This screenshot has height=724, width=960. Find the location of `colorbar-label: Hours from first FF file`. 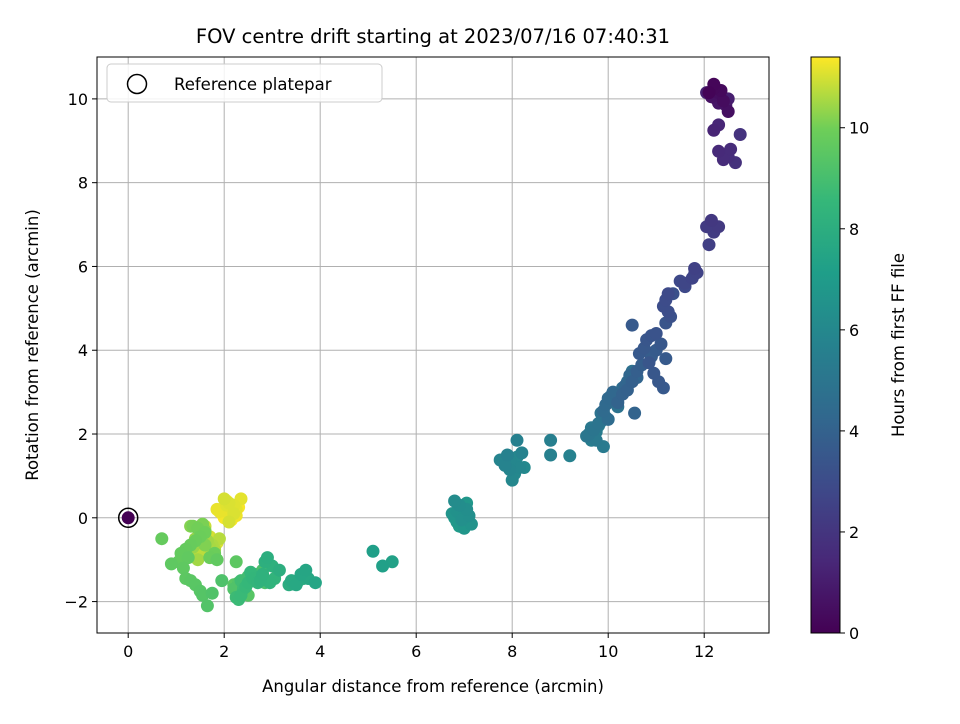

colorbar-label: Hours from first FF file is located at coordinates (898, 345).